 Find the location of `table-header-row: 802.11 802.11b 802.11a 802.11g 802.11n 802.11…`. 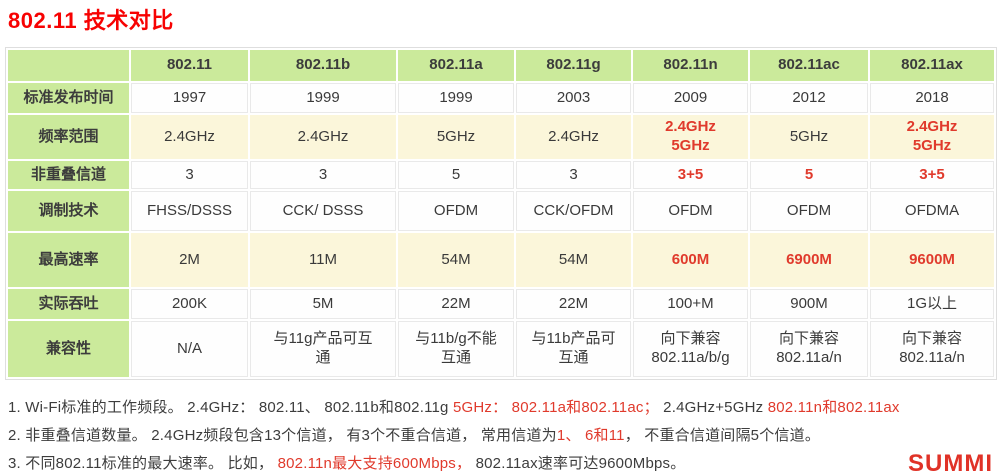

table-header-row: 802.11 802.11b 802.11a 802.11g 802.11n 802.11… is located at coordinates (501, 65).